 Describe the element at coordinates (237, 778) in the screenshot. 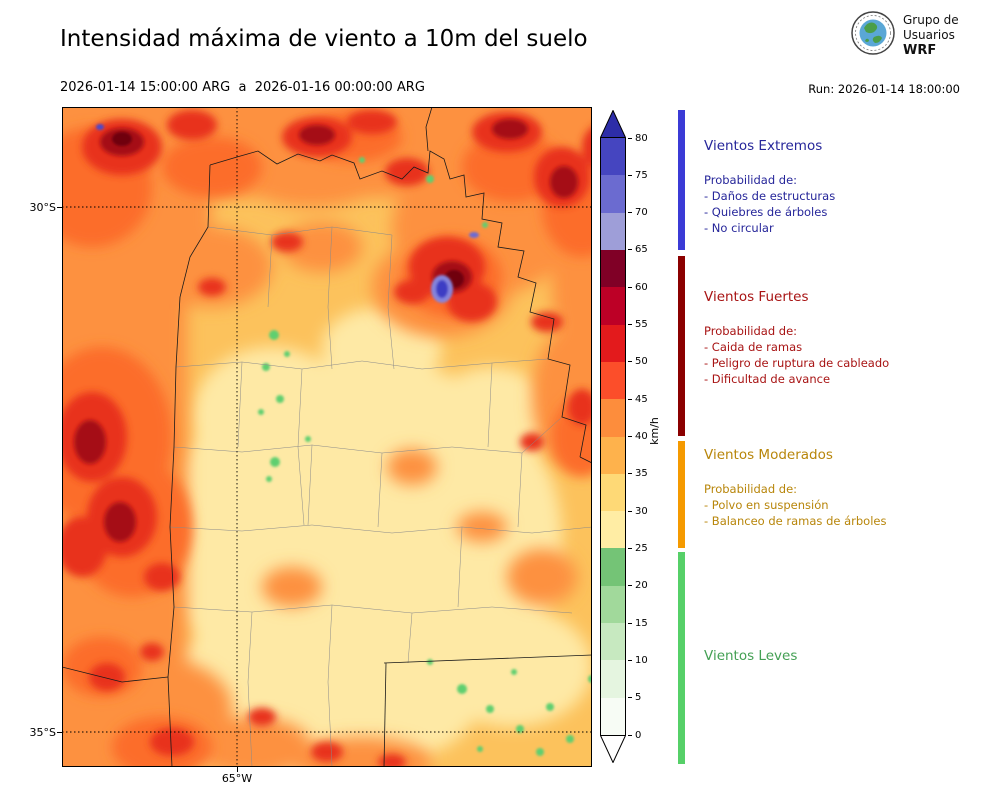

I see `lon-tick-65w: 65°W` at that location.